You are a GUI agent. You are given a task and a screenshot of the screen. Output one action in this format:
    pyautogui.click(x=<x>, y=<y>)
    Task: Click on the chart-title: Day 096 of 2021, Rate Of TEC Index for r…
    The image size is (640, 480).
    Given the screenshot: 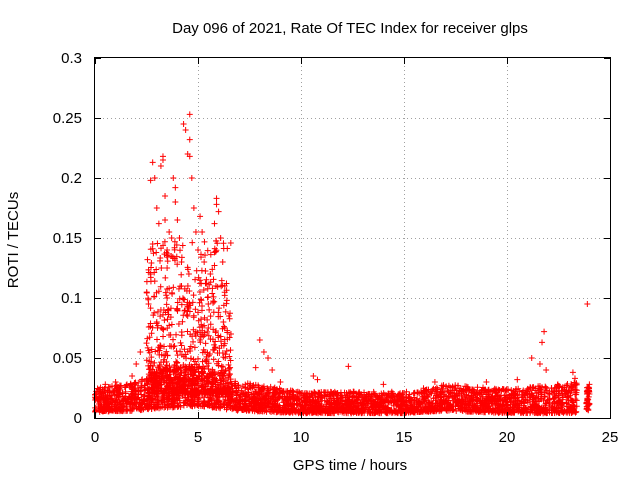 What is the action you would take?
    pyautogui.click(x=350, y=28)
    